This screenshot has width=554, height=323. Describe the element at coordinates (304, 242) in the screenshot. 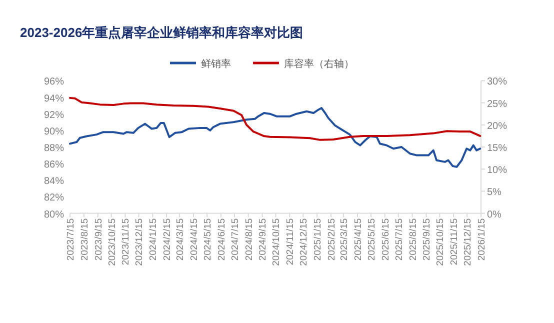

I see `x-tick-label: 2024/12/15` at that location.